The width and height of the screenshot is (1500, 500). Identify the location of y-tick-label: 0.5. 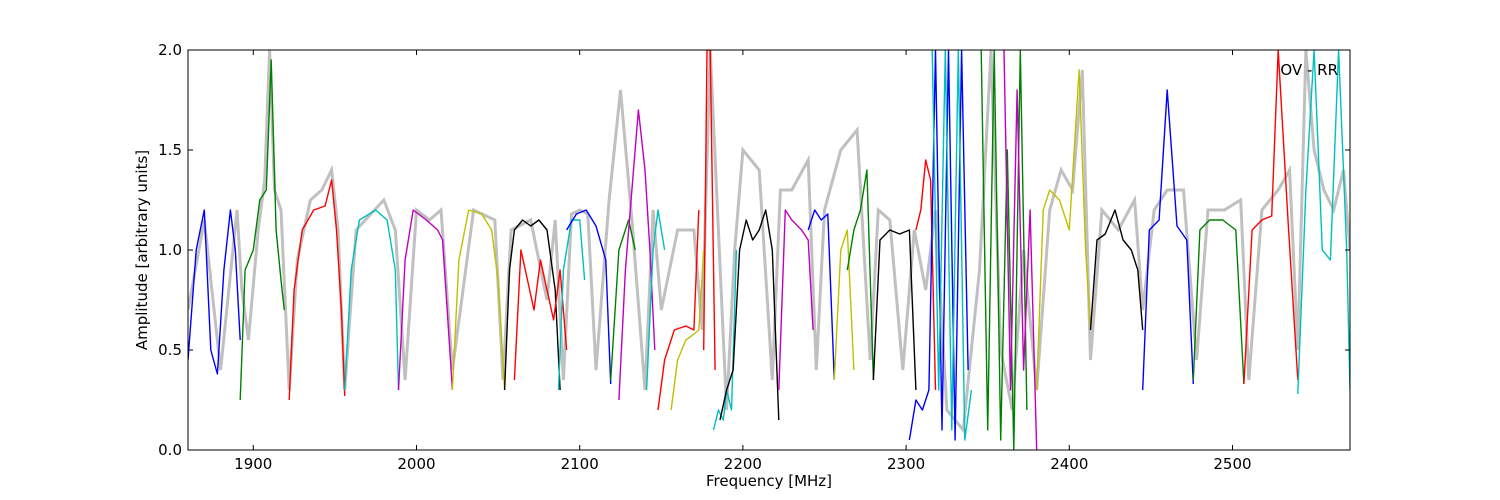
(170, 350).